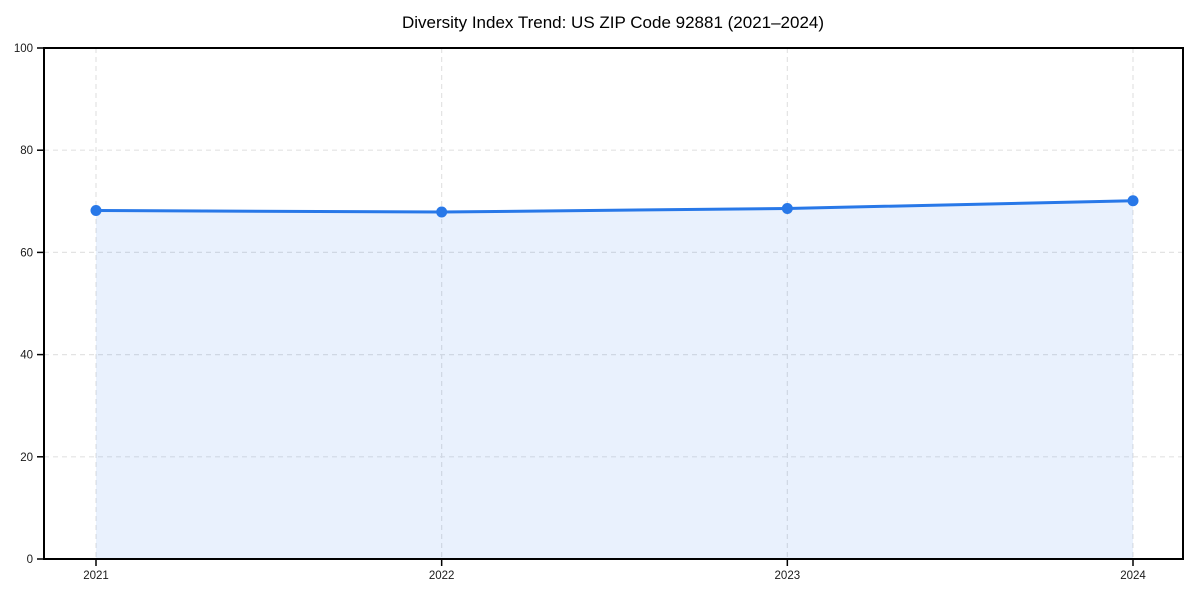 The image size is (1200, 600). Describe the element at coordinates (26, 253) in the screenshot. I see `y-tick-label: 60` at that location.